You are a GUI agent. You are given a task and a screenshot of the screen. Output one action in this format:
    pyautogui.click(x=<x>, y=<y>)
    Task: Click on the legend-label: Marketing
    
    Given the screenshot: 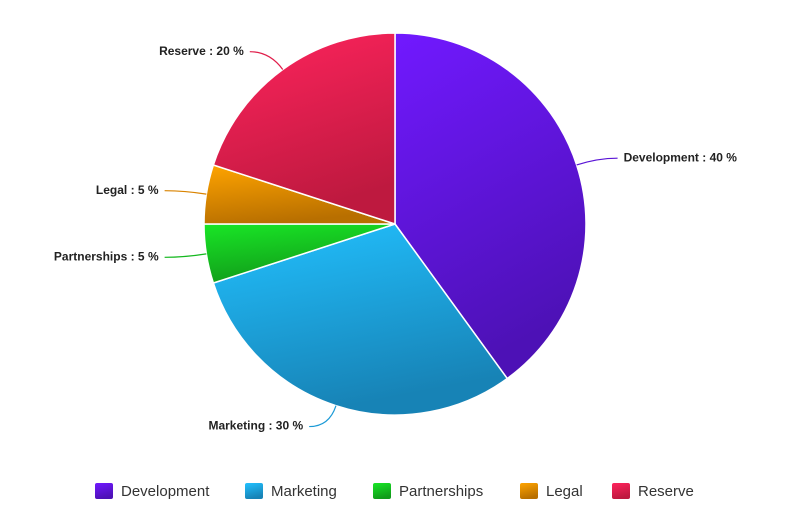 What is the action you would take?
    pyautogui.click(x=304, y=491)
    